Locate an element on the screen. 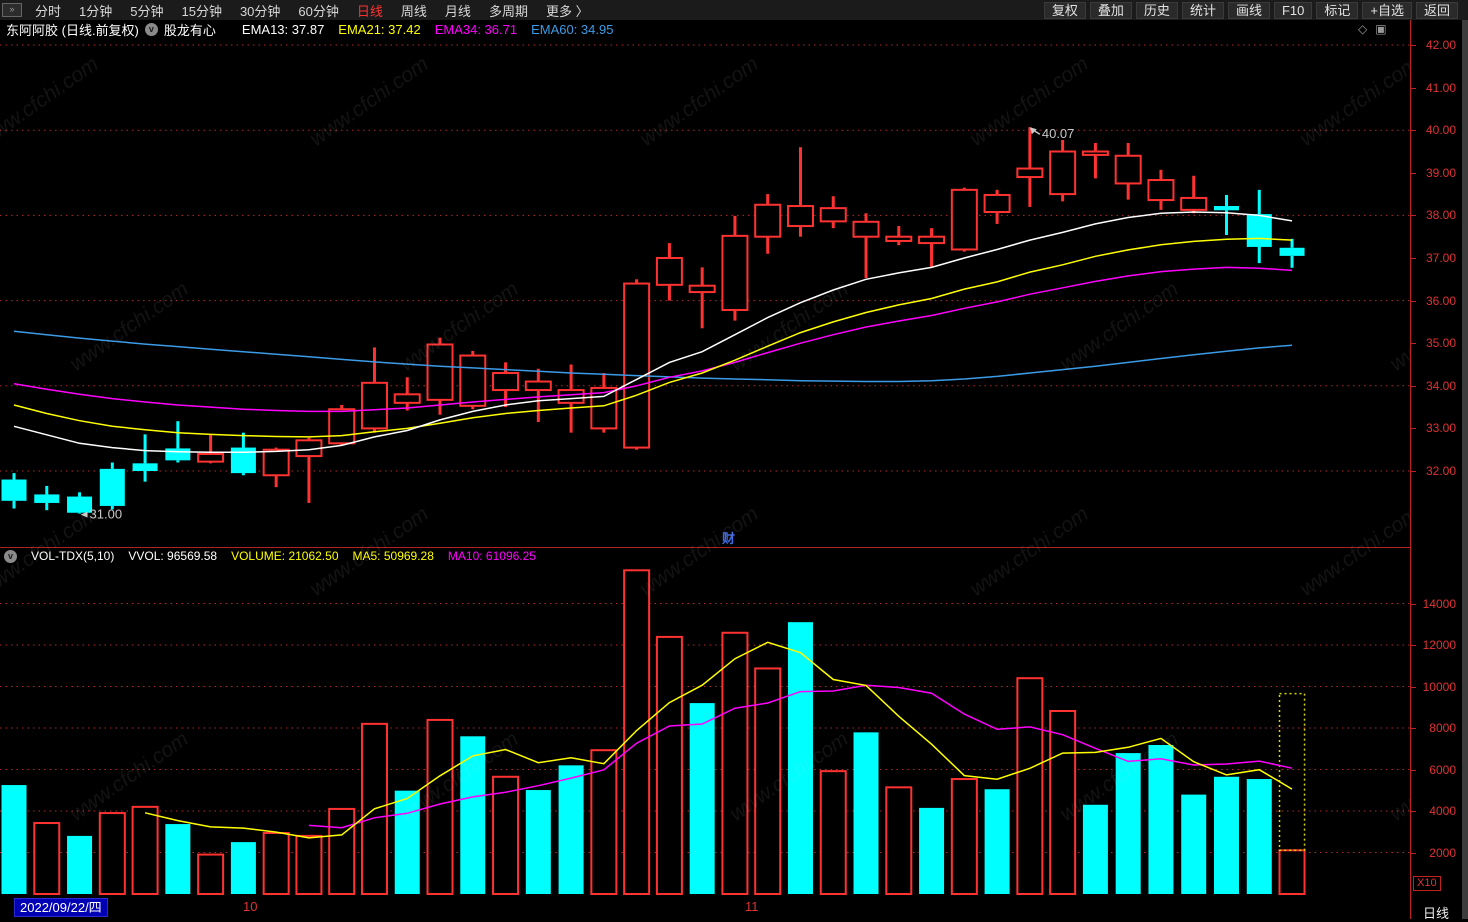  toolbar-button: 历史 is located at coordinates (1156, 10).